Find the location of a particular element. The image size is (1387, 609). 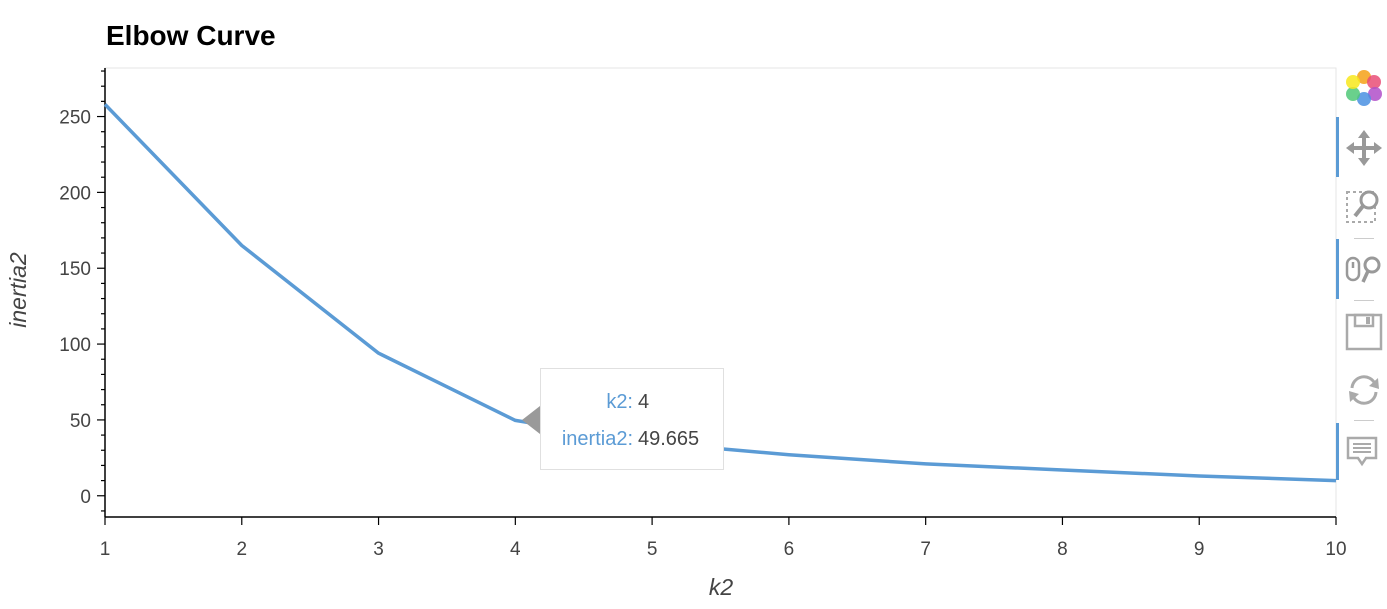

x-tick-label: 10 is located at coordinates (1335, 549).